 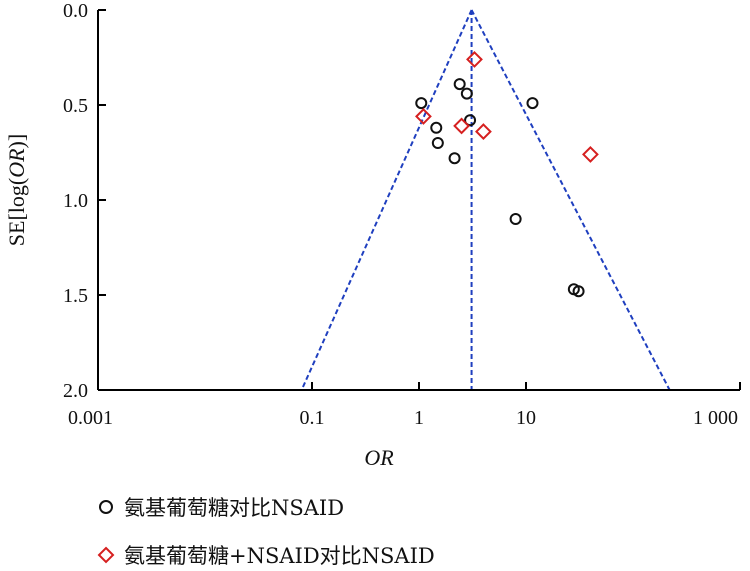 What do you see at coordinates (404, 405) in the screenshot?
I see `x-axis-ticks: 0.001 0.1 1 10 1 000` at bounding box center [404, 405].